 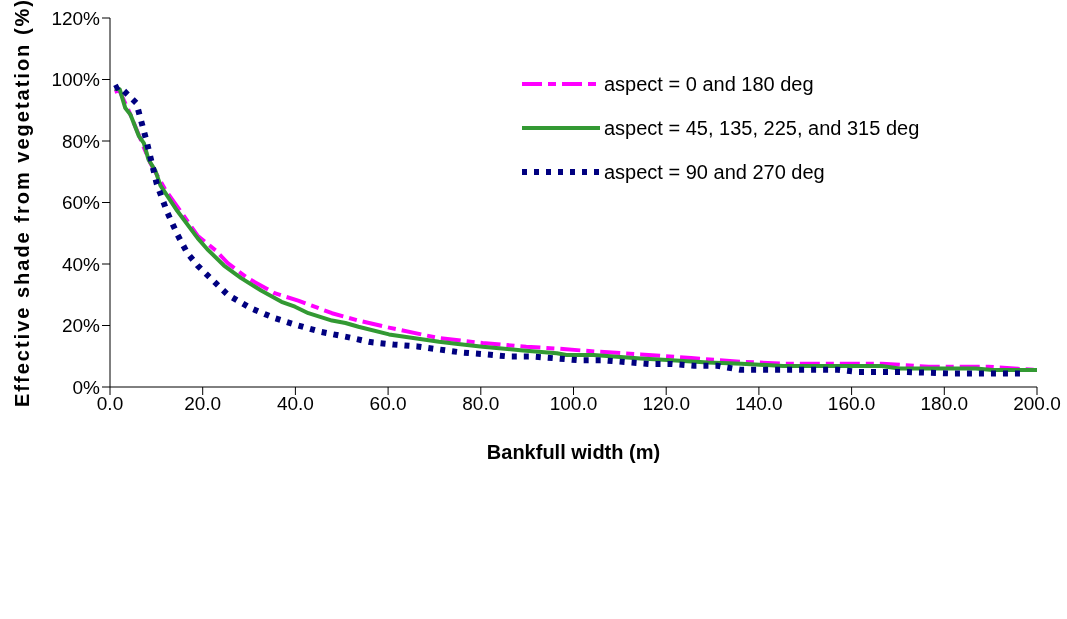 I want to click on legend-label: aspect = 90 and 270 deg, so click(x=714, y=172).